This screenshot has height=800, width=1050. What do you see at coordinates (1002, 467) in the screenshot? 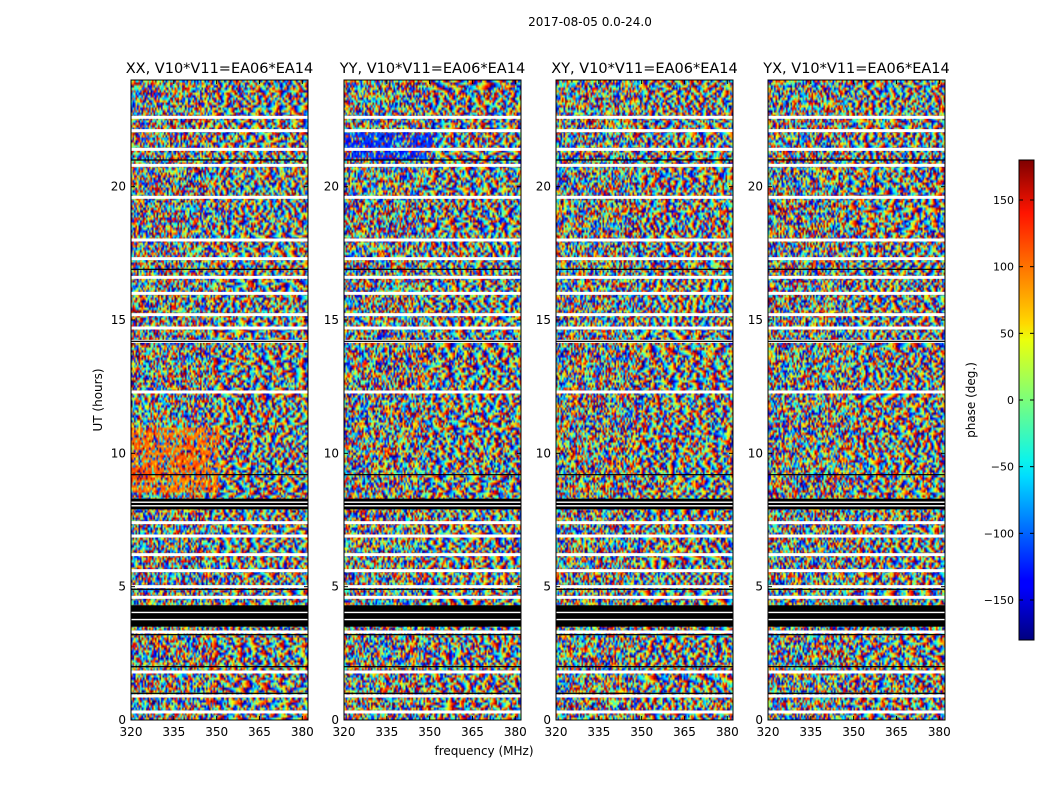
I see `colorbar-tick-label: −50` at bounding box center [1002, 467].